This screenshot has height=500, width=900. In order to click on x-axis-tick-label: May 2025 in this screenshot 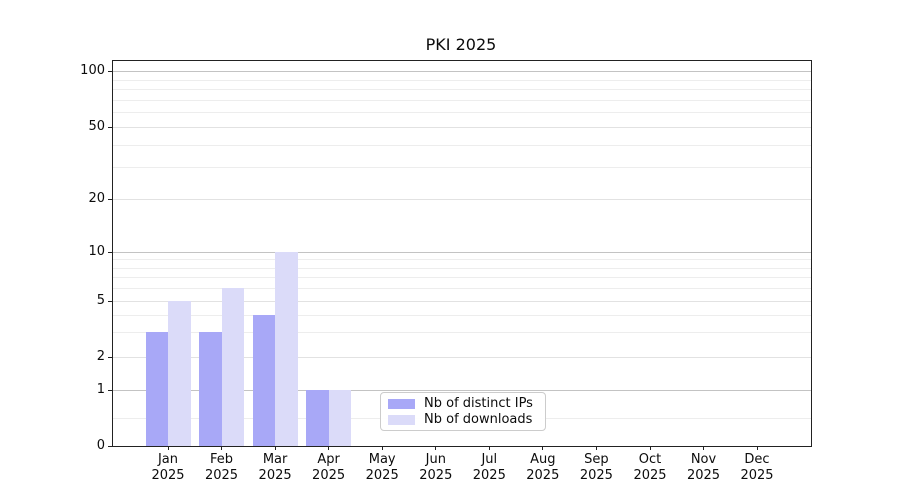, I will do `click(382, 468)`.